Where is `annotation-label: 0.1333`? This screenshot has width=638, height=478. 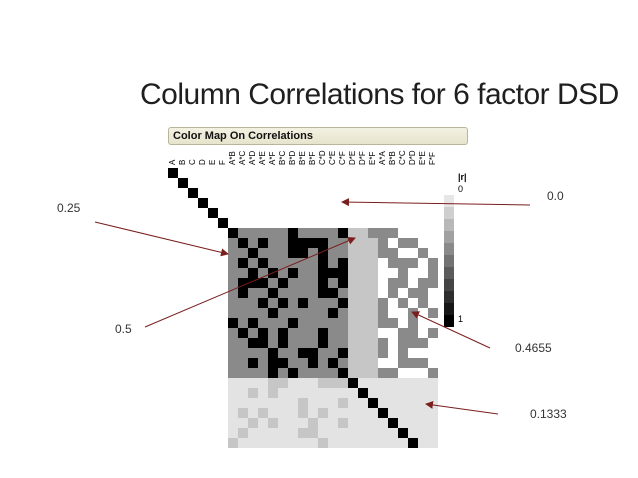
annotation-label: 0.1333 is located at coordinates (548, 414).